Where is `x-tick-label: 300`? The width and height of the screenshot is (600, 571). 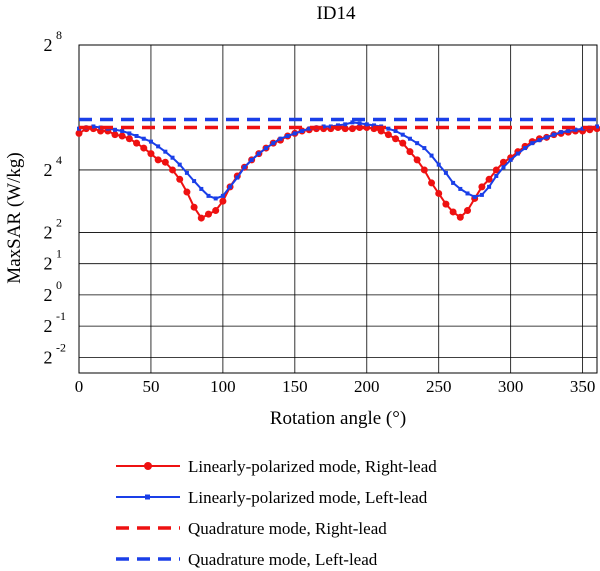
x-tick-label: 300 is located at coordinates (511, 386).